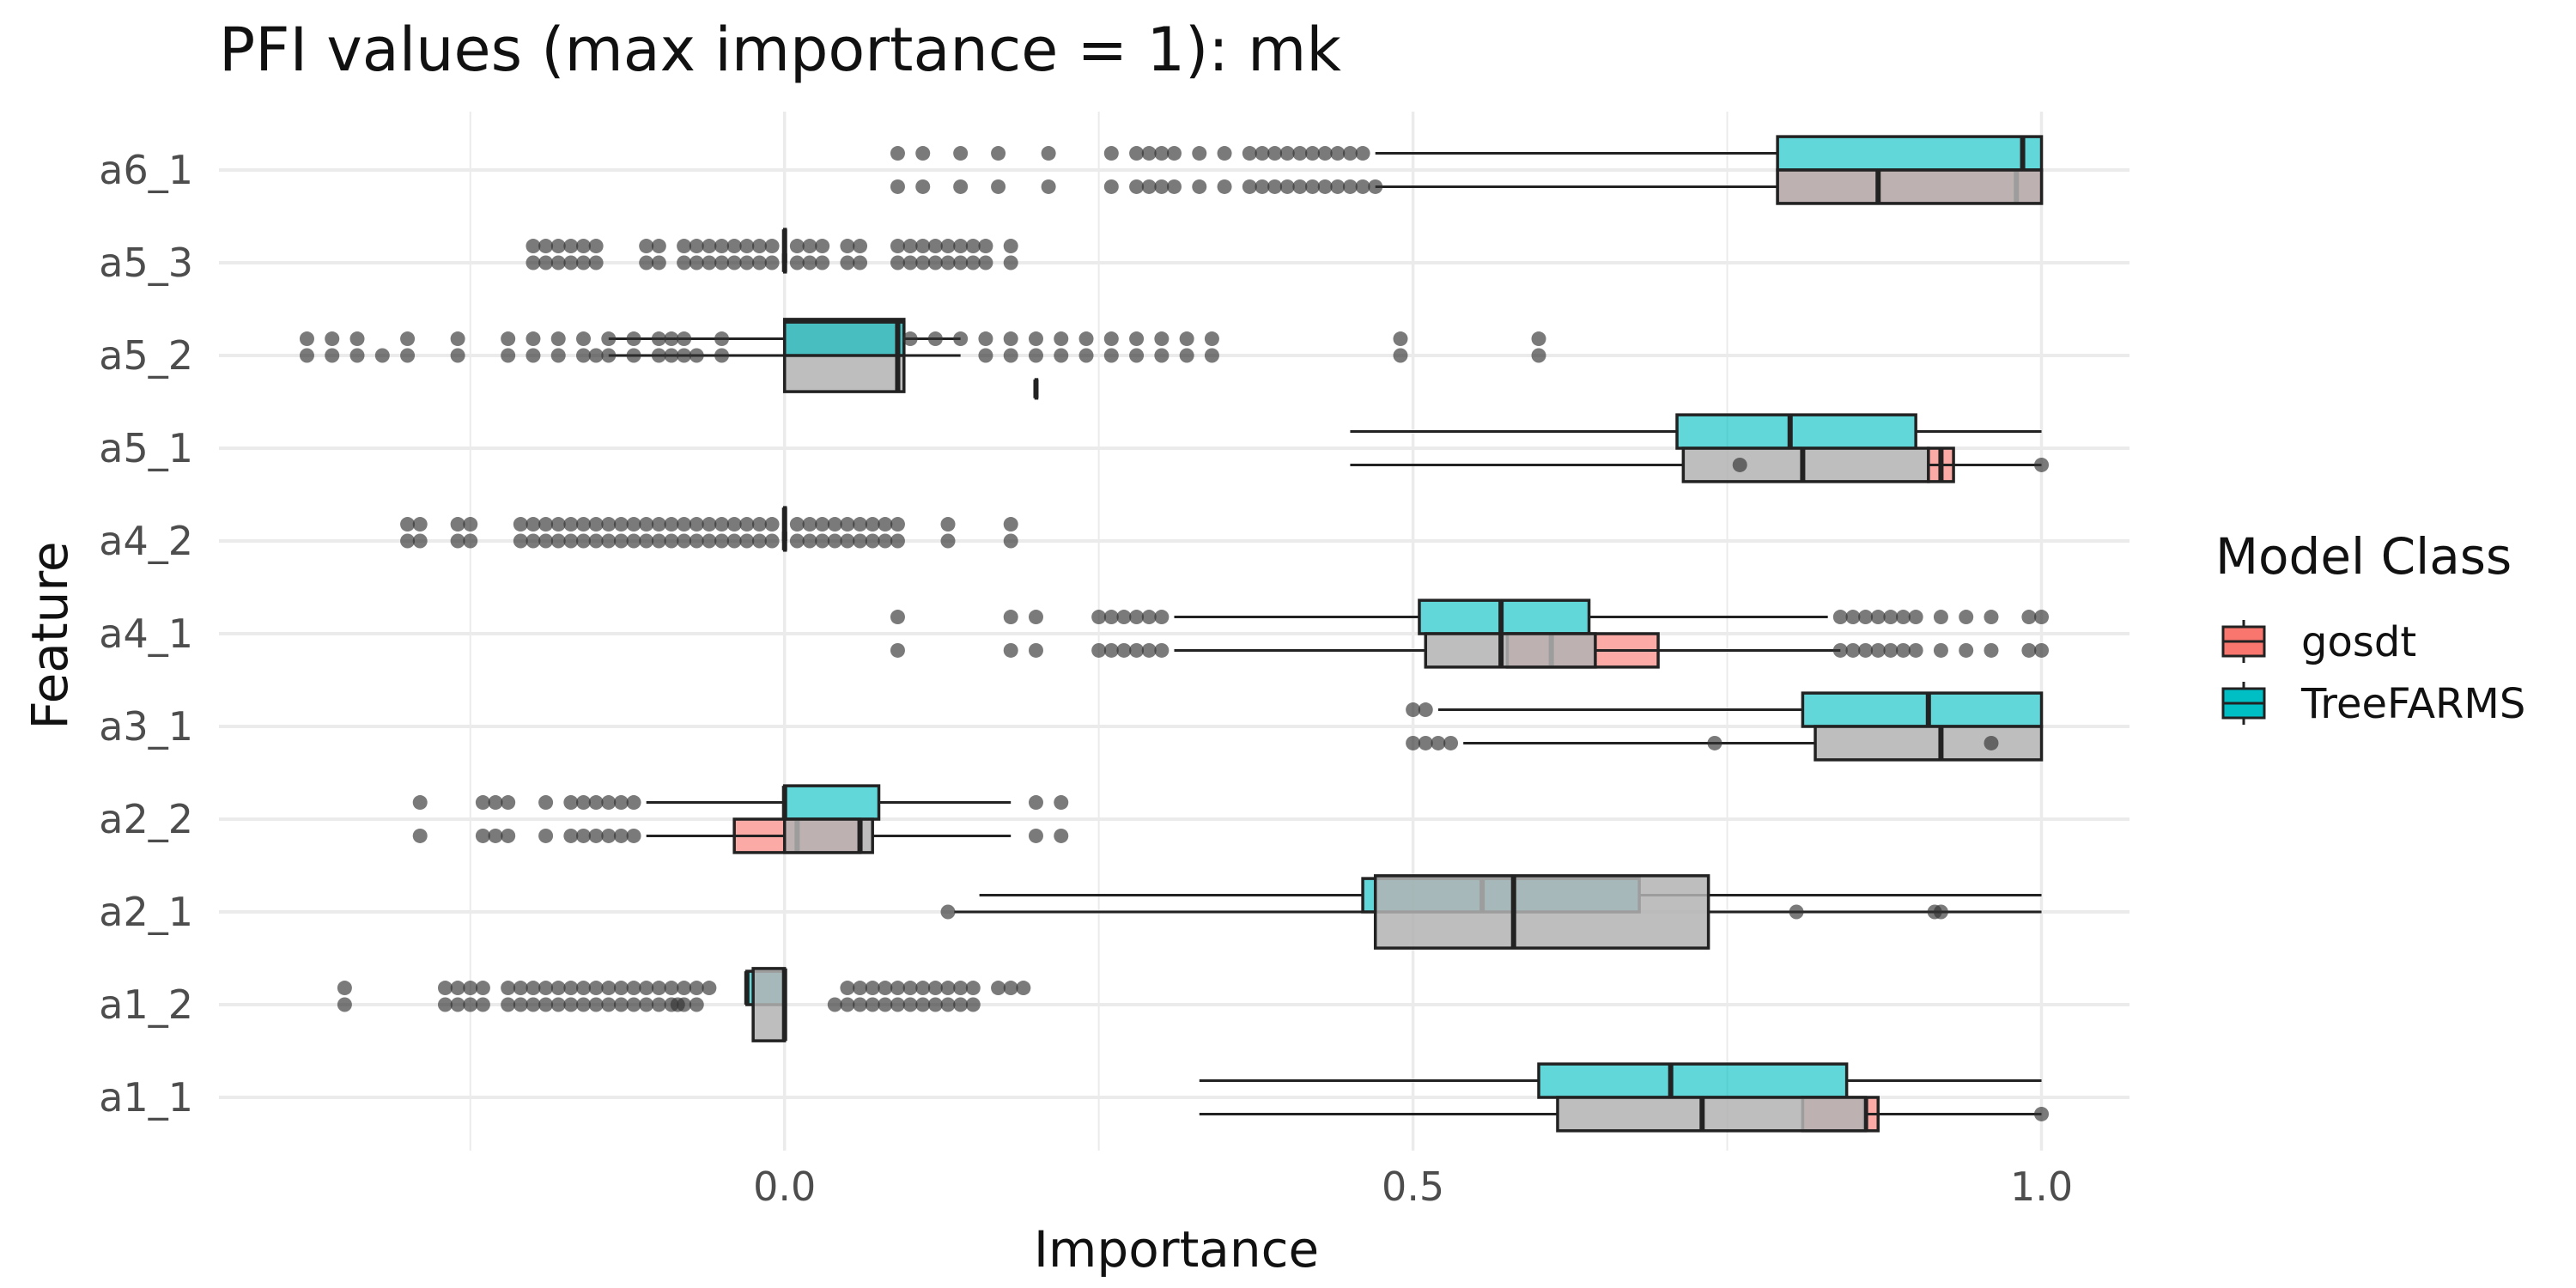 This screenshot has width=2576, height=1288. Describe the element at coordinates (1504, 616) in the screenshot. I see `box-a4_1-treefarms` at that location.